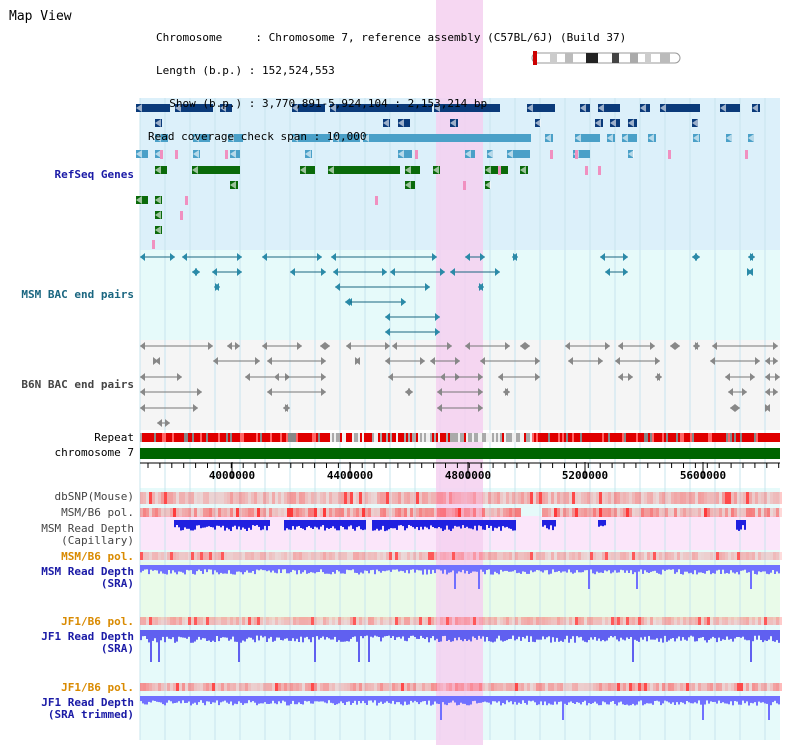 The width and height of the screenshot is (800, 745). Describe the element at coordinates (97, 687) in the screenshot. I see `jf1-b6-pol-label-2: JF1/B6 pol.` at that location.